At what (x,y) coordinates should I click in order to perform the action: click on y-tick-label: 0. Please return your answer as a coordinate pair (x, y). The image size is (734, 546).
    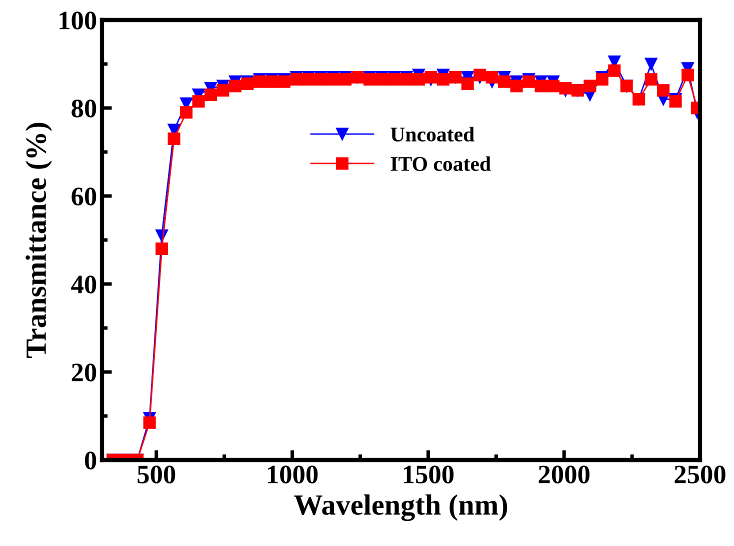
    Looking at the image, I should click on (90, 461).